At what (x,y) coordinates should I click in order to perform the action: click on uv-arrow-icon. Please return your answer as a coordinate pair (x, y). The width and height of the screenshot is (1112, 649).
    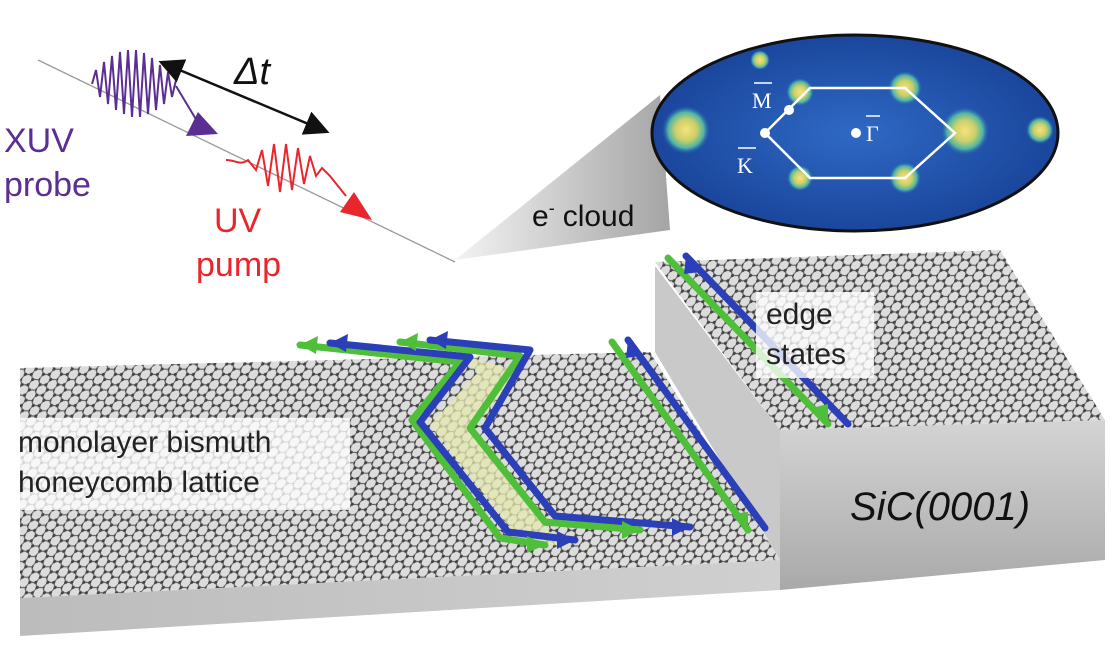
    Looking at the image, I should click on (356, 206).